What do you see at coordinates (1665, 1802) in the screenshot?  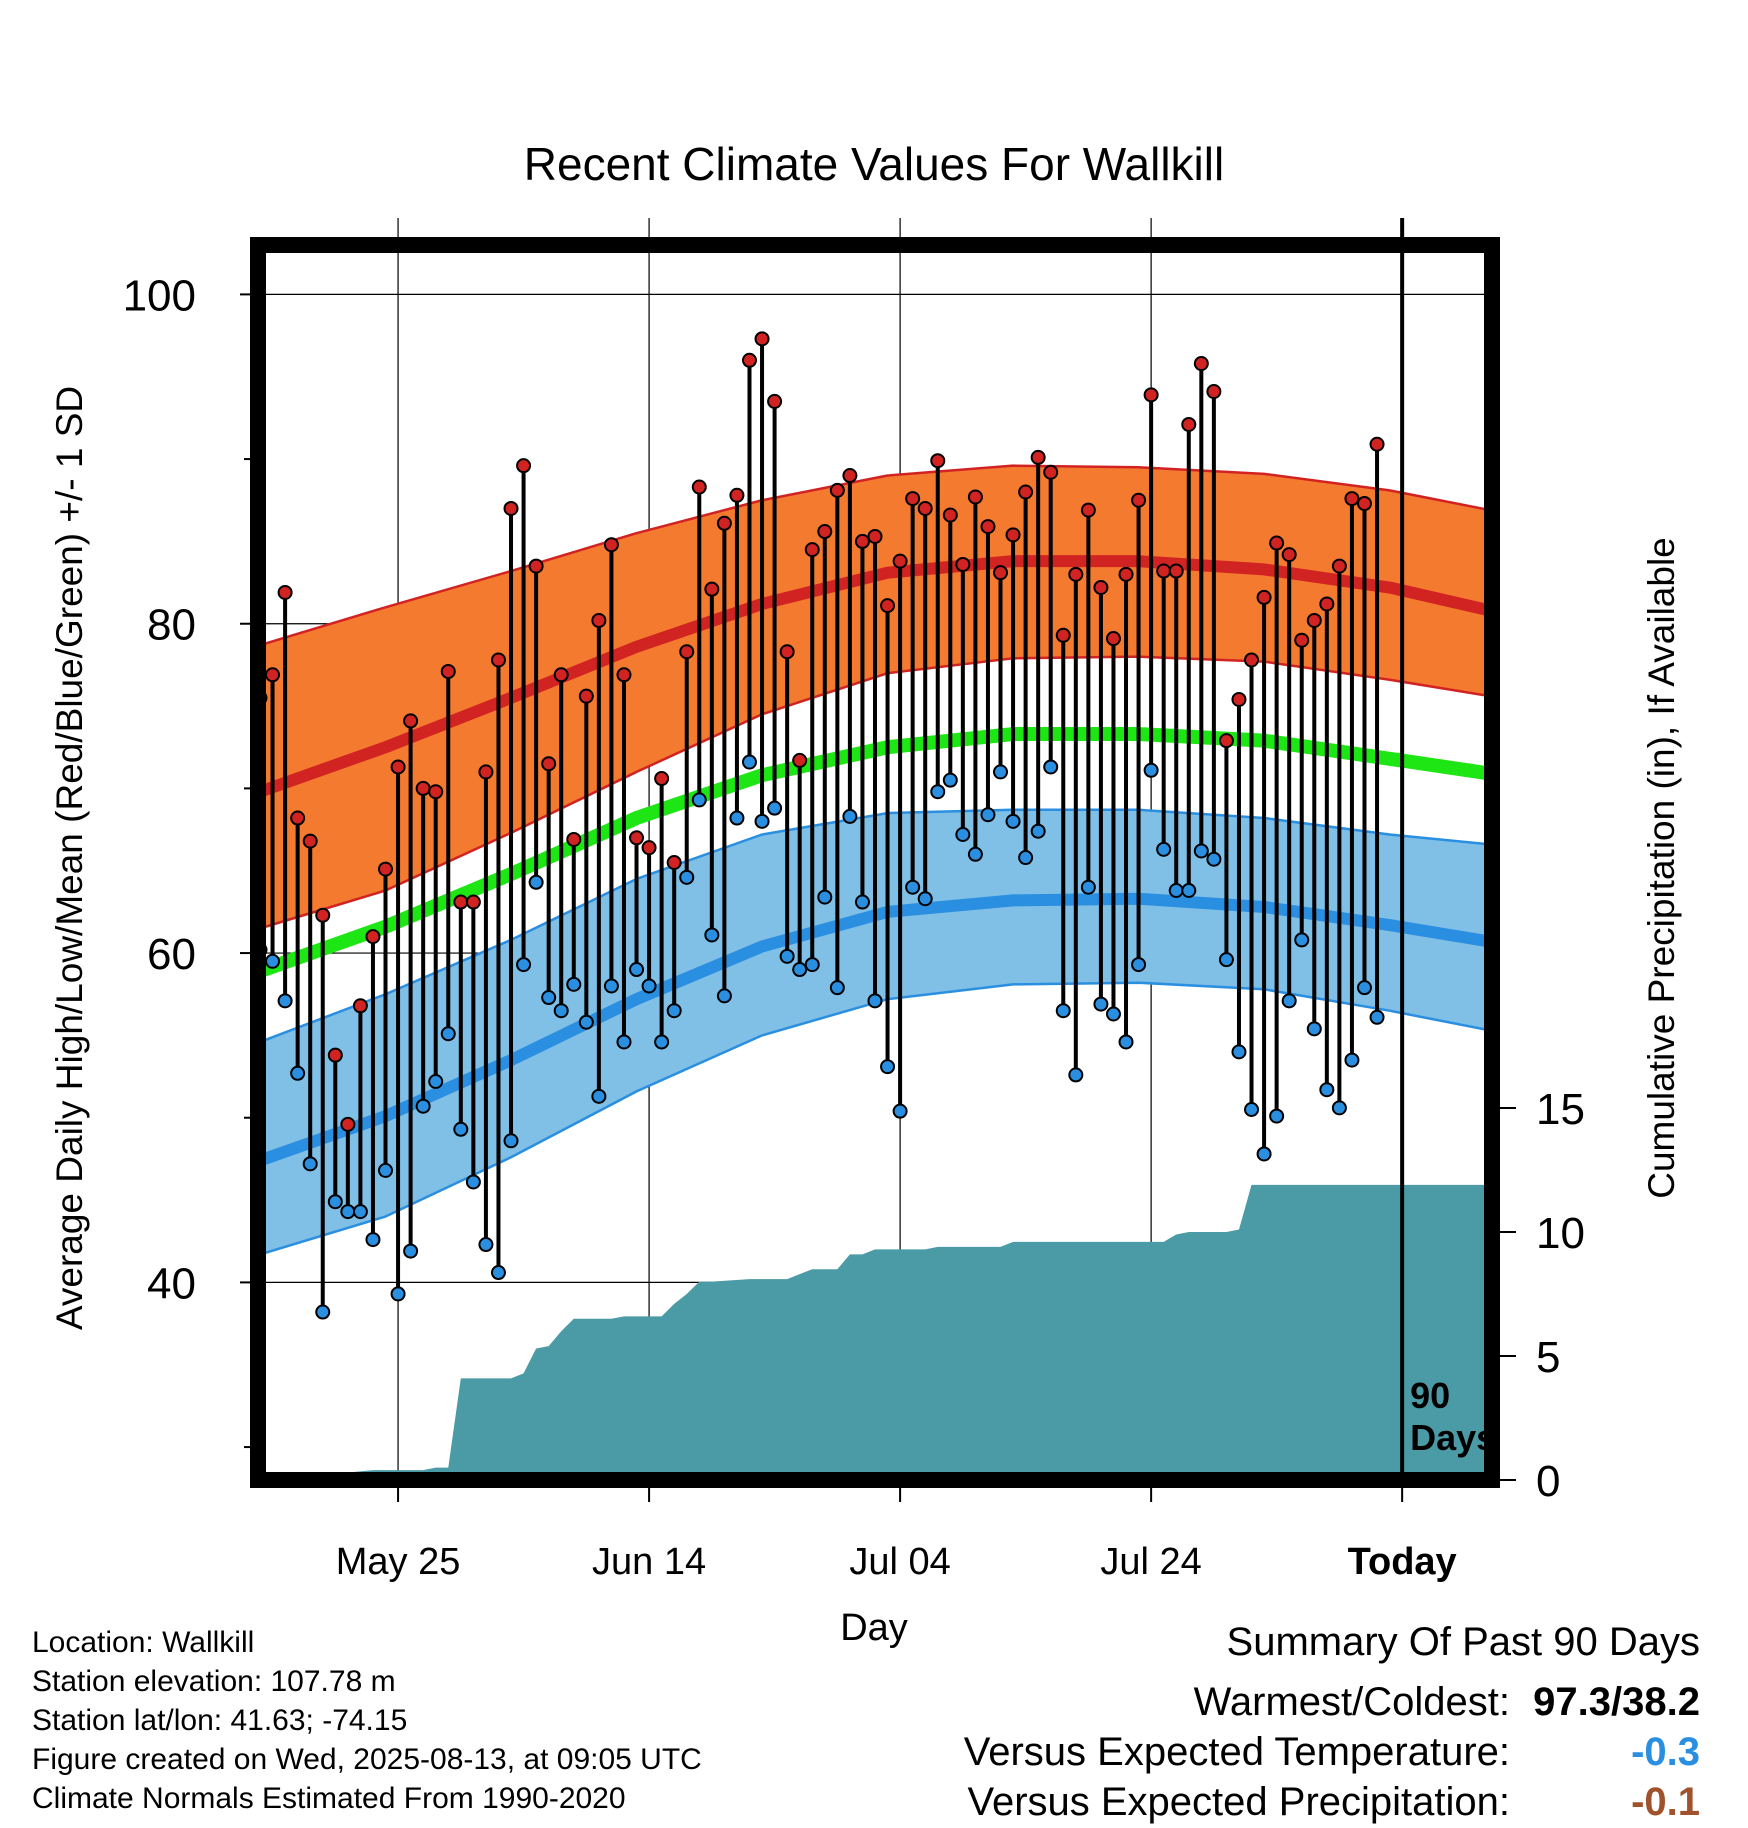 I see `precip-value: -0.1` at bounding box center [1665, 1802].